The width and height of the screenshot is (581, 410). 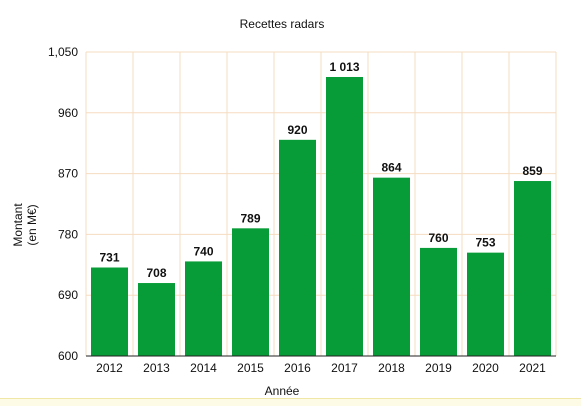 I want to click on data-label-2013: 708, so click(x=156, y=273).